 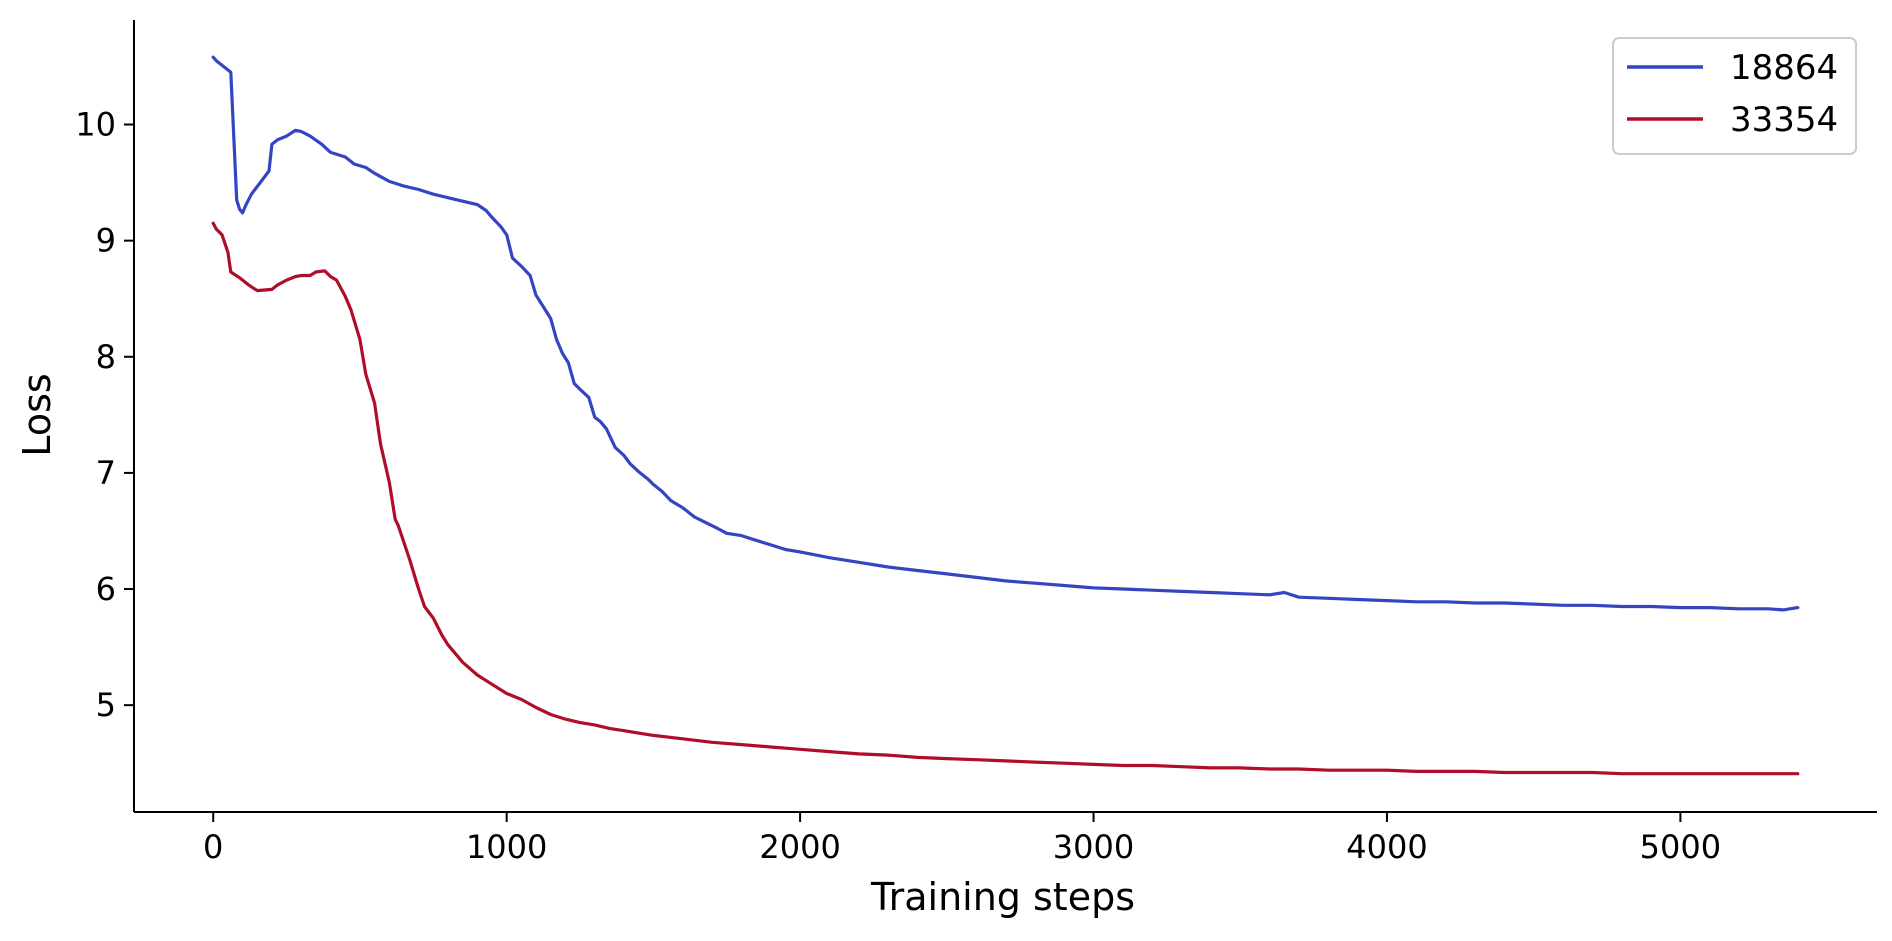 I want to click on x-tick-label: 5000, so click(x=1680, y=847).